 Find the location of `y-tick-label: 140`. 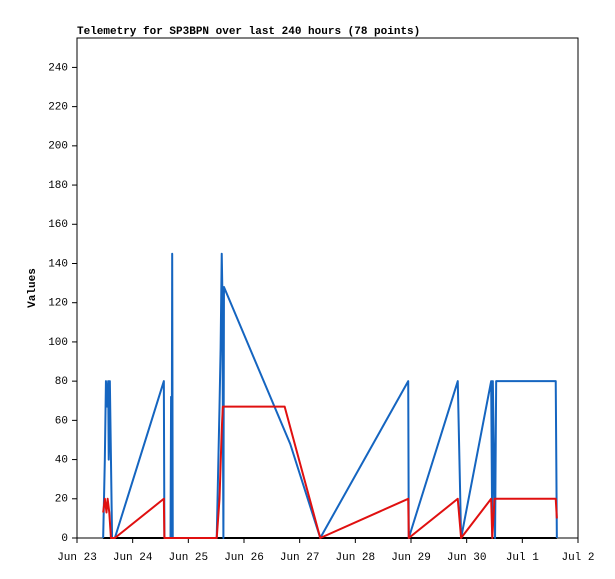

y-tick-label: 140 is located at coordinates (58, 264).